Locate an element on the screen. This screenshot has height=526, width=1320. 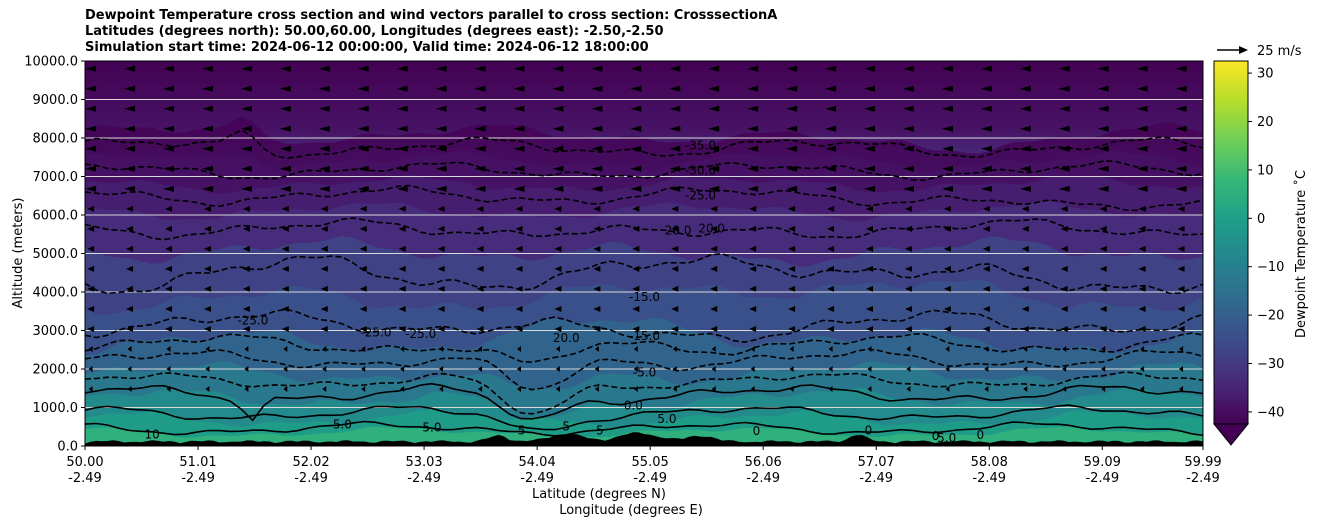
wind-key-label: 25 m/s is located at coordinates (1279, 51).